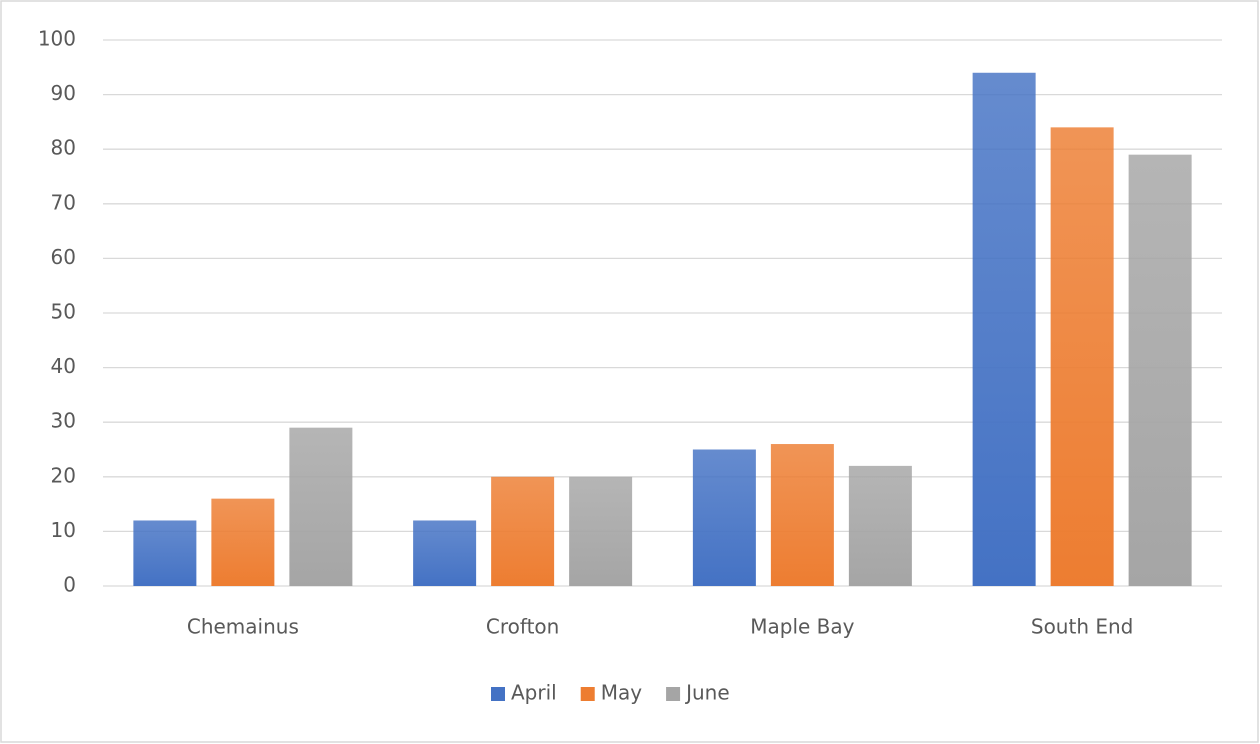  I want to click on y-tick-label: 60, so click(63, 257).